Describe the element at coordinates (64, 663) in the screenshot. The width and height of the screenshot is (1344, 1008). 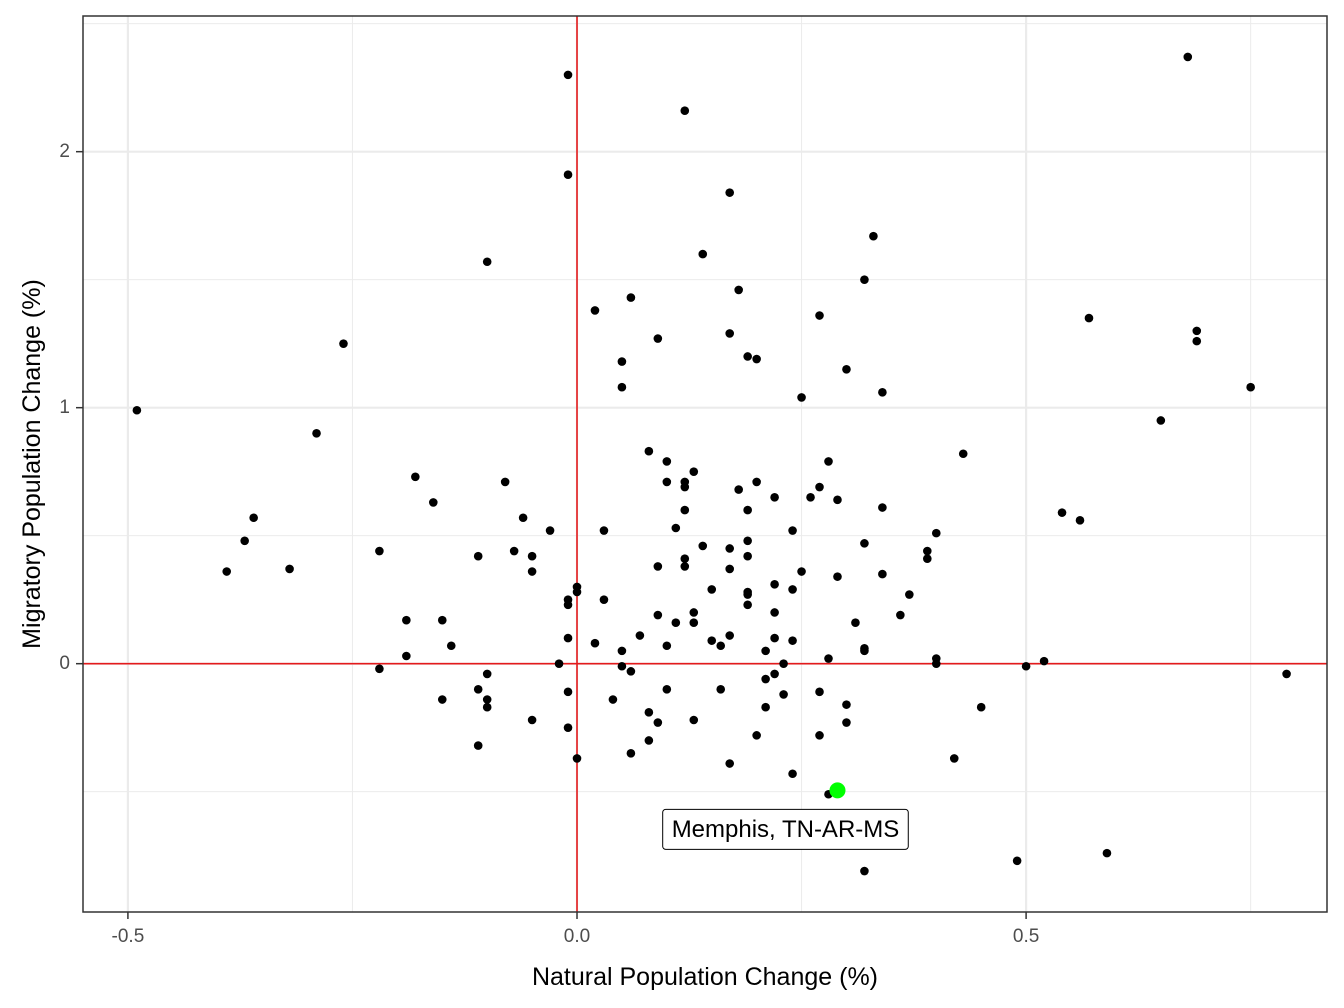
I see `y-tick-label: 0` at that location.